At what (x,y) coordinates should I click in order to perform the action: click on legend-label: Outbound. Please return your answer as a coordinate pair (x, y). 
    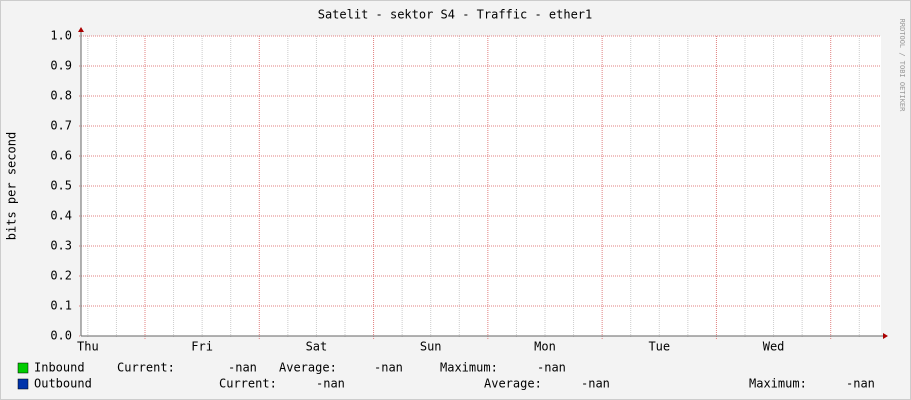
    Looking at the image, I should click on (63, 384).